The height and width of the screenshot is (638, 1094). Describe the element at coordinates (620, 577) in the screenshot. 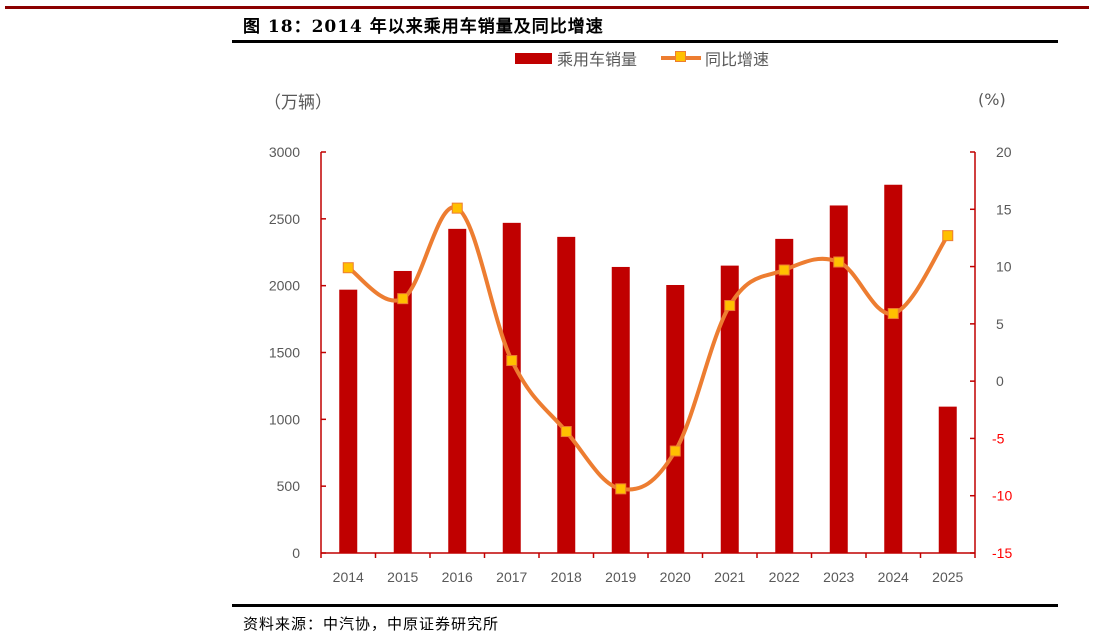

I see `svg-text: 2019` at that location.